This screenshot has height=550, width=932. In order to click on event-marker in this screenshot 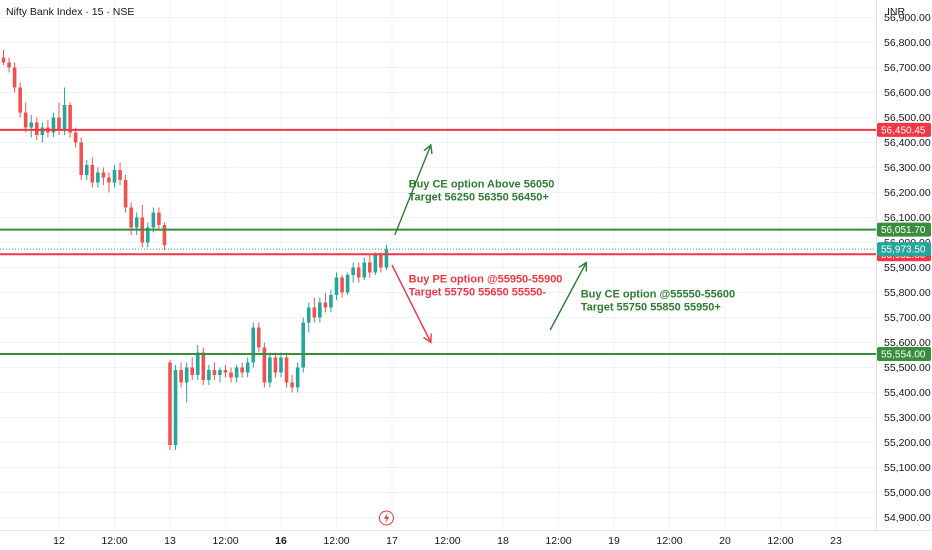, I will do `click(386, 518)`.